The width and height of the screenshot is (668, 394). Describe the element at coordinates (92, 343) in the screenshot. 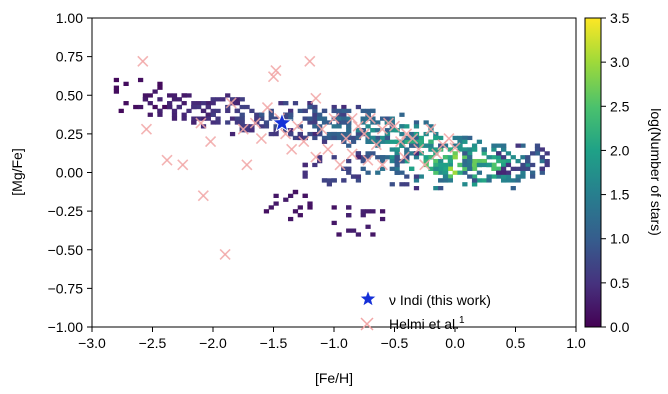

I see `x-tick-label: −3.0` at that location.